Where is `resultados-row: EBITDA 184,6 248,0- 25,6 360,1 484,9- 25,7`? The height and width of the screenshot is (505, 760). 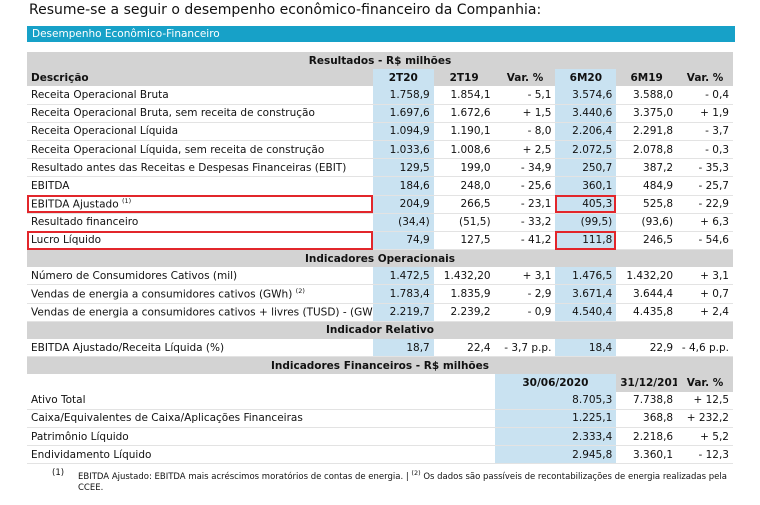
resultados-row: EBITDA 184,6 248,0- 25,6 360,1 484,9- 25,7 is located at coordinates (380, 186).